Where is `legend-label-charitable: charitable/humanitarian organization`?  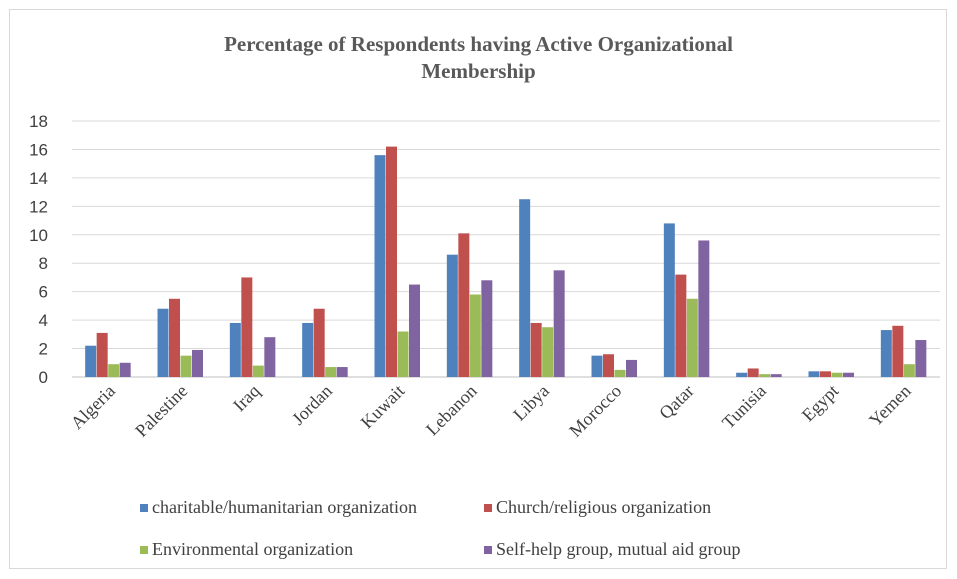 legend-label-charitable: charitable/humanitarian organization is located at coordinates (285, 507).